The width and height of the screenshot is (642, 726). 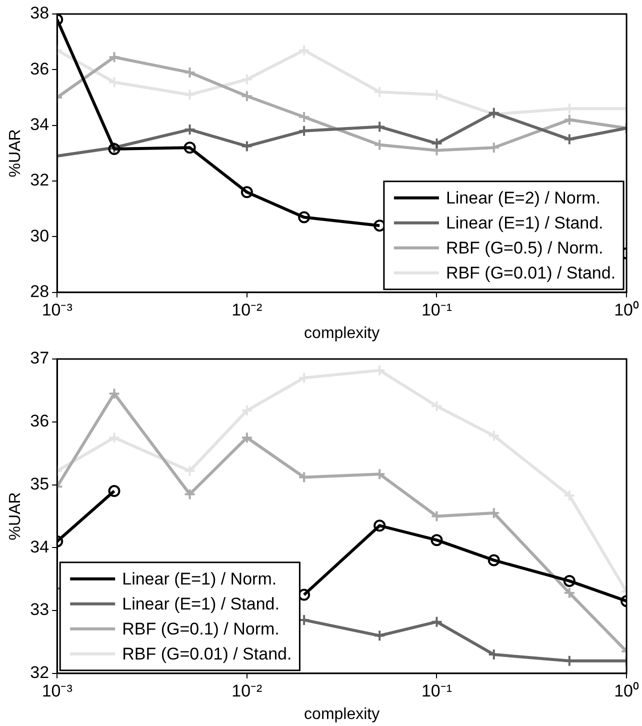 I want to click on y-tick-label: 35, so click(x=40, y=484).